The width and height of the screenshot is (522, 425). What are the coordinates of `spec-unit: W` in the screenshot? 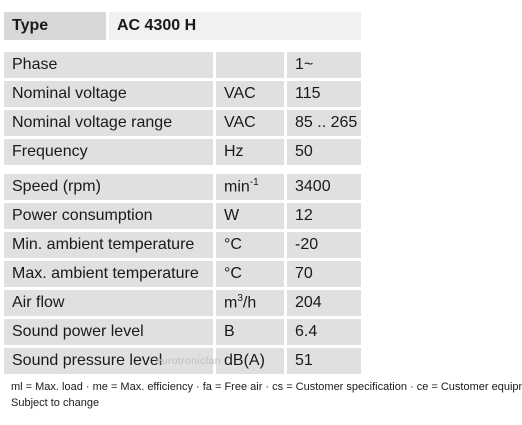 It's located at (248, 216).